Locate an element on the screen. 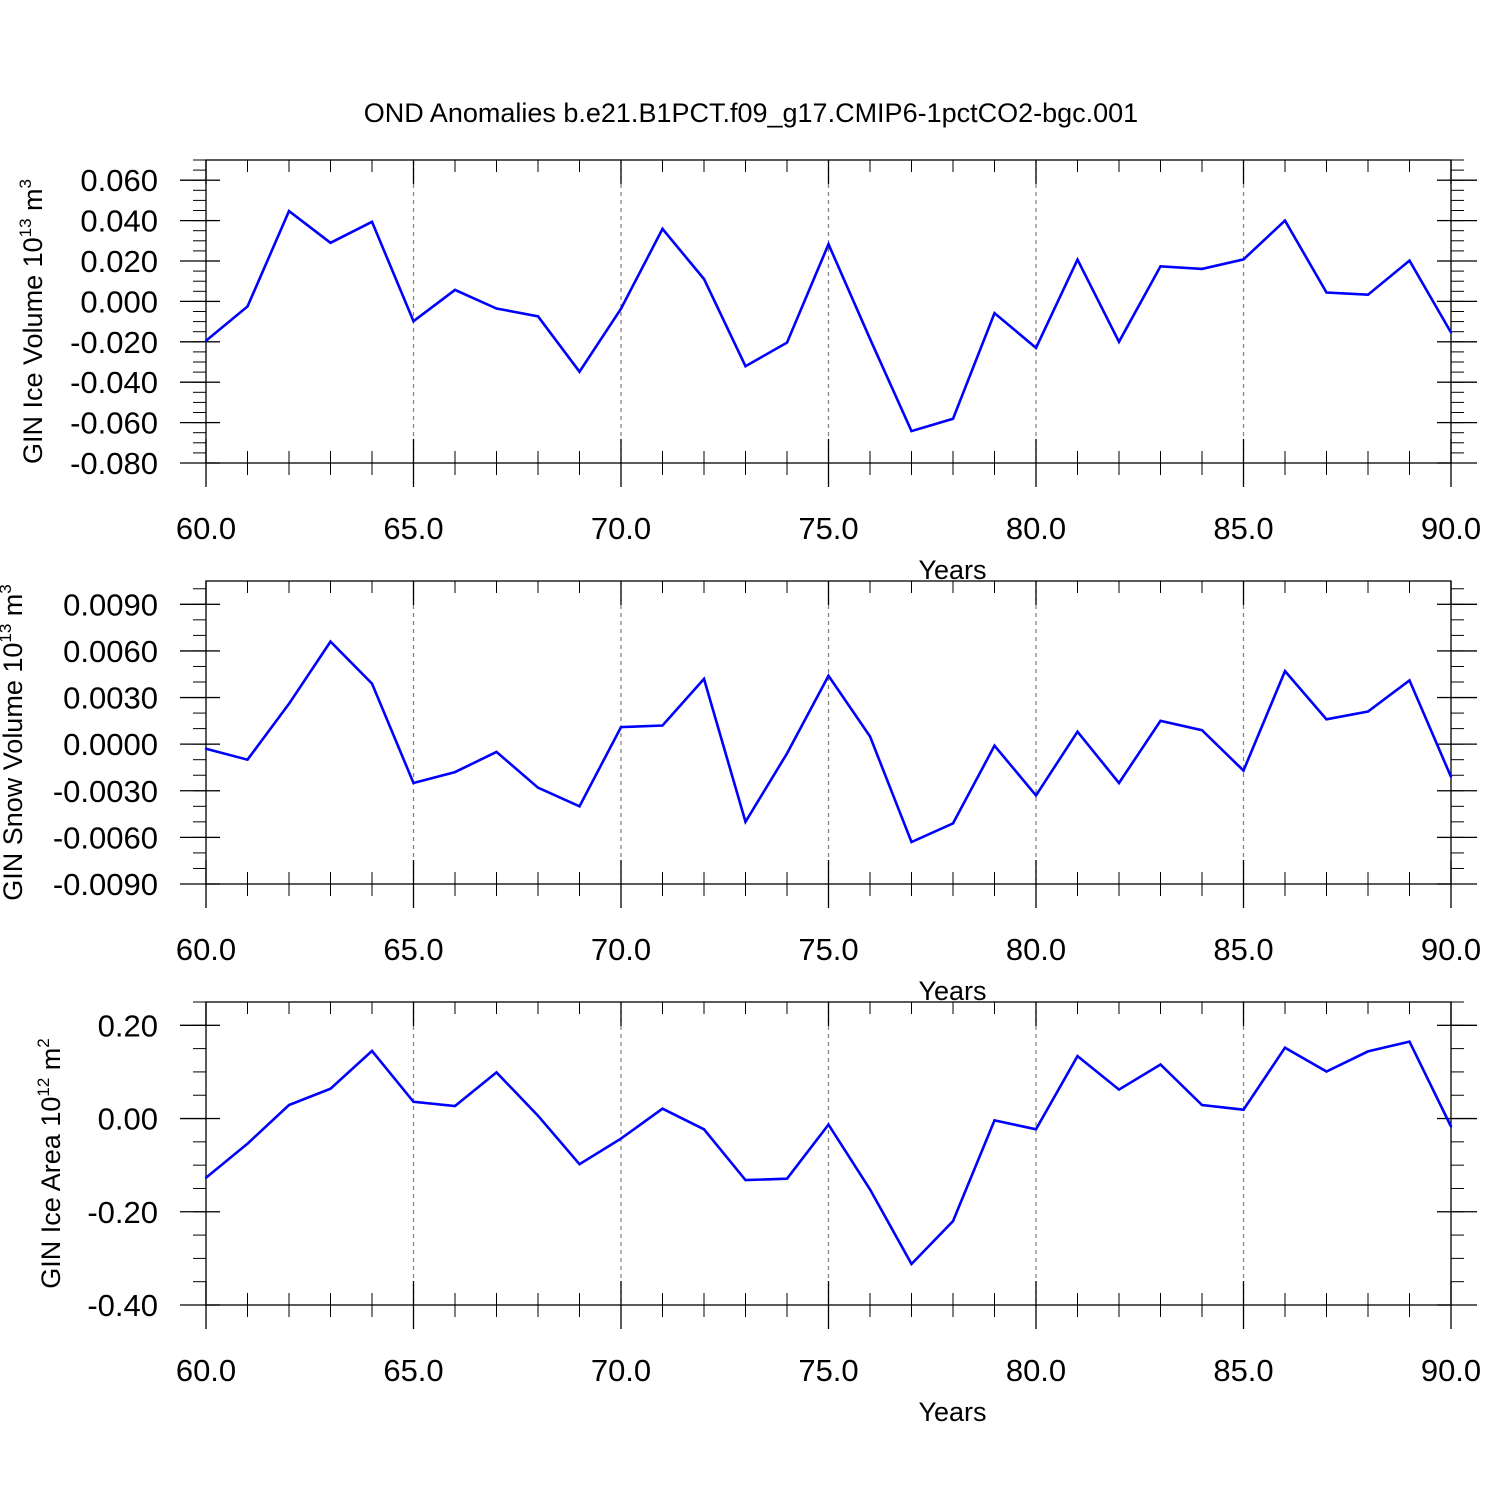 This screenshot has width=1500, height=1500. y-tick-label: 0.0060 is located at coordinates (110, 651).